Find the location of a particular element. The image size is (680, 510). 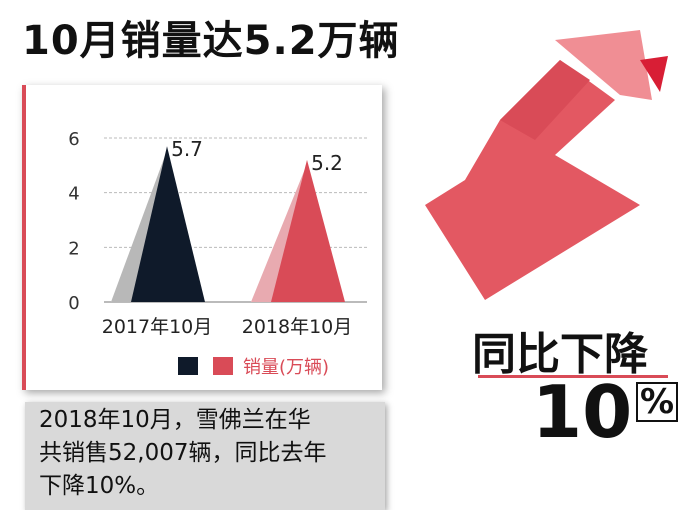

data-label: 5.7 is located at coordinates (187, 149).